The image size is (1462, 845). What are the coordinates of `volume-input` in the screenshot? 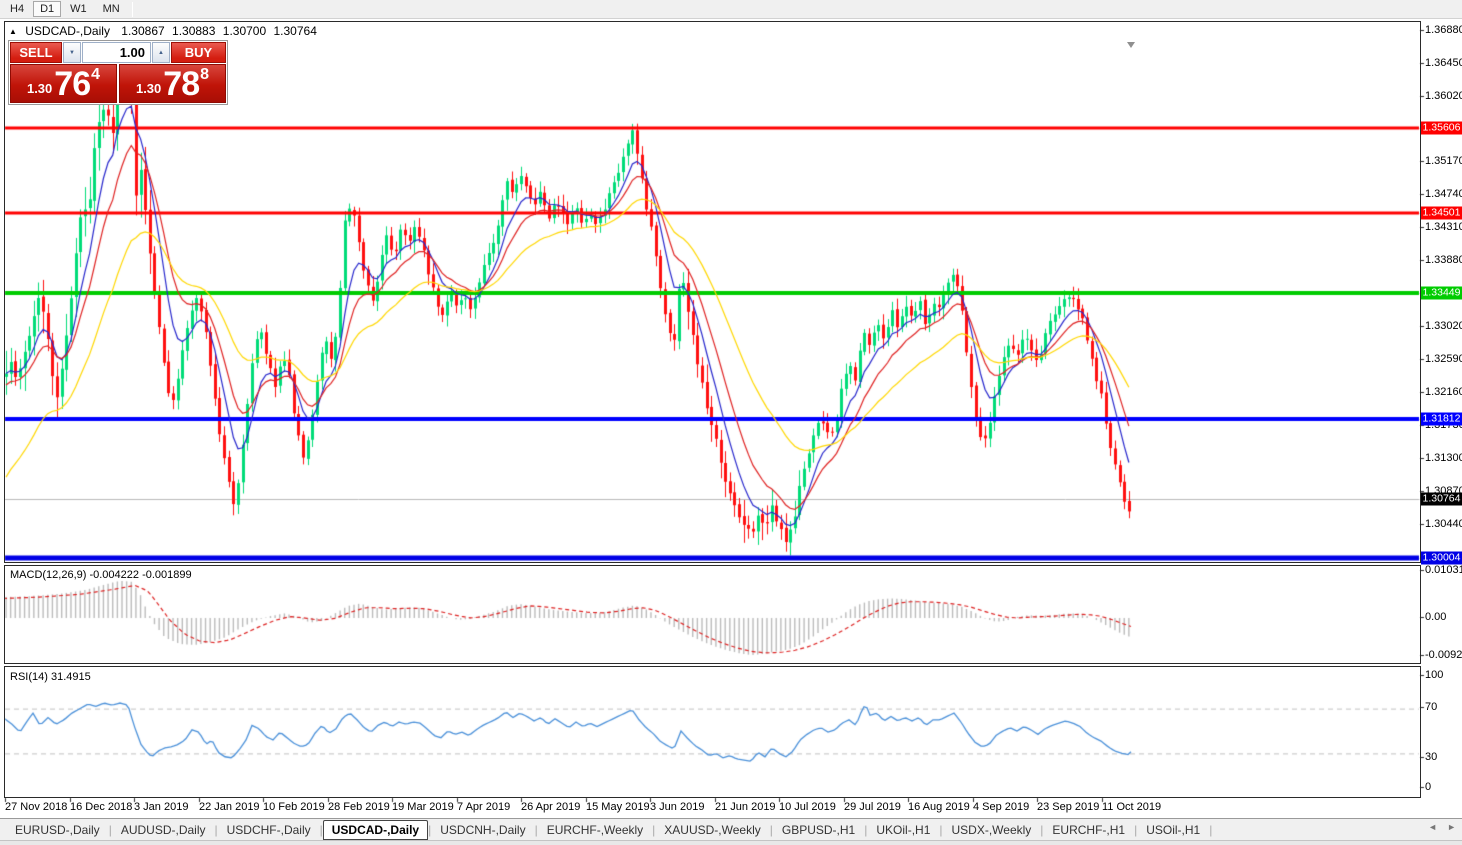 It's located at (116, 52).